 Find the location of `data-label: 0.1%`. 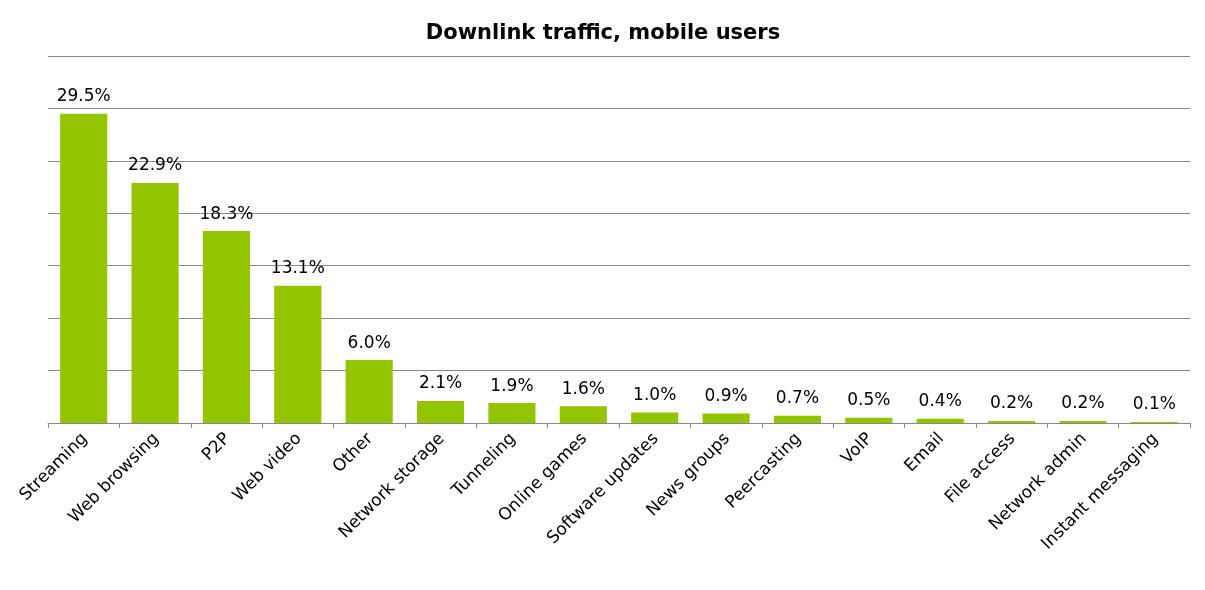

data-label: 0.1% is located at coordinates (1154, 403).